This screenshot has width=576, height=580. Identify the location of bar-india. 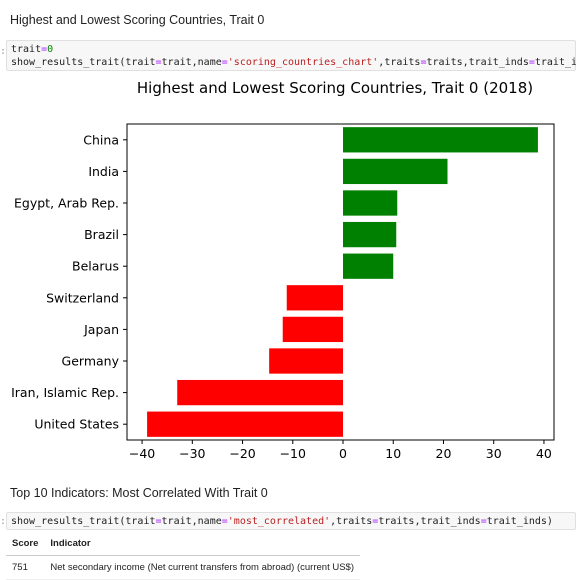
(395, 171).